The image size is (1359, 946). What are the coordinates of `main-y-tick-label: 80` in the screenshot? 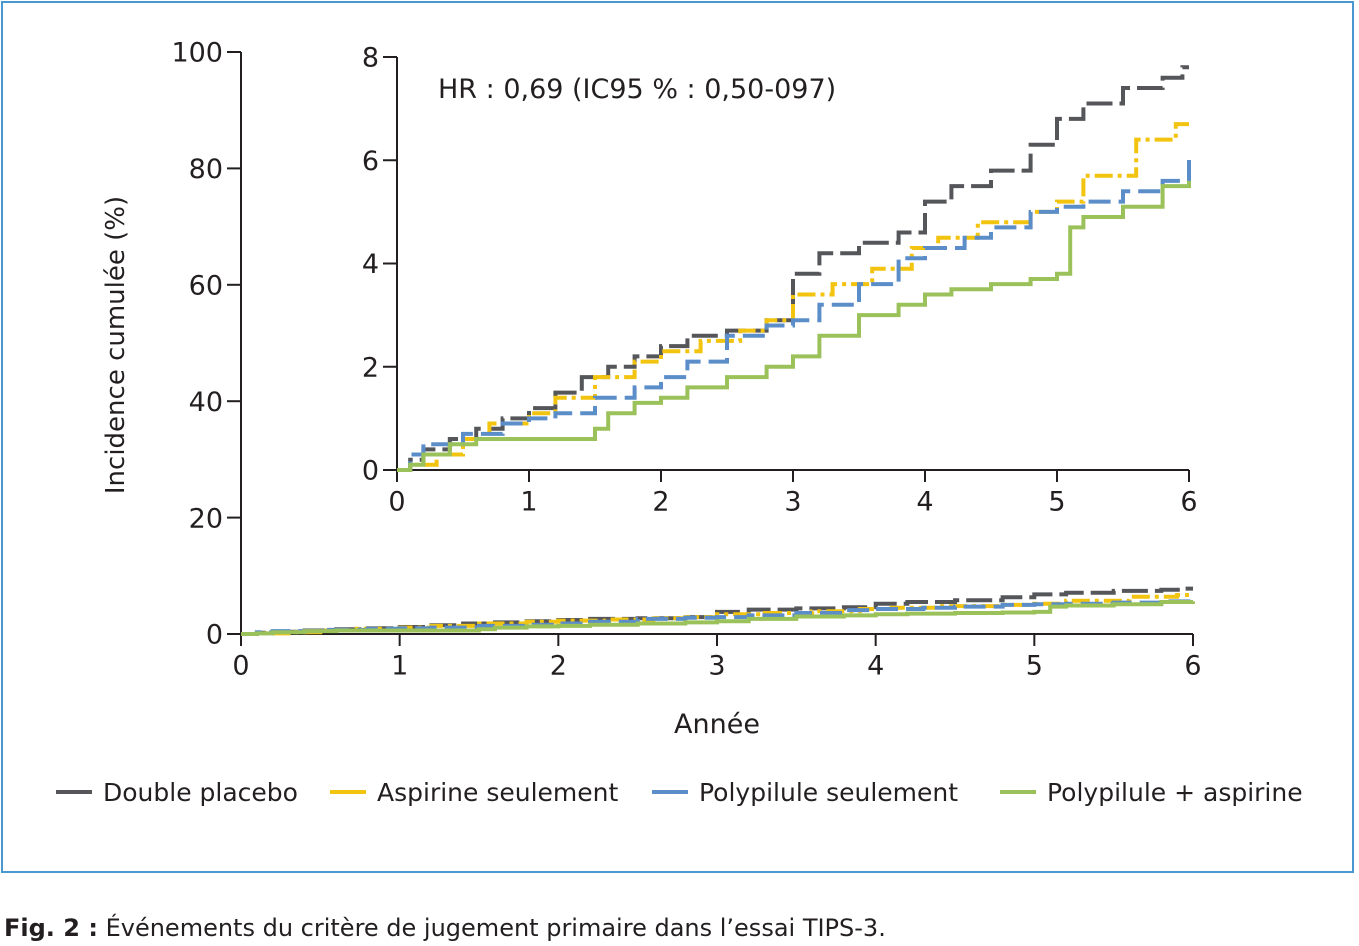 It's located at (206, 169).